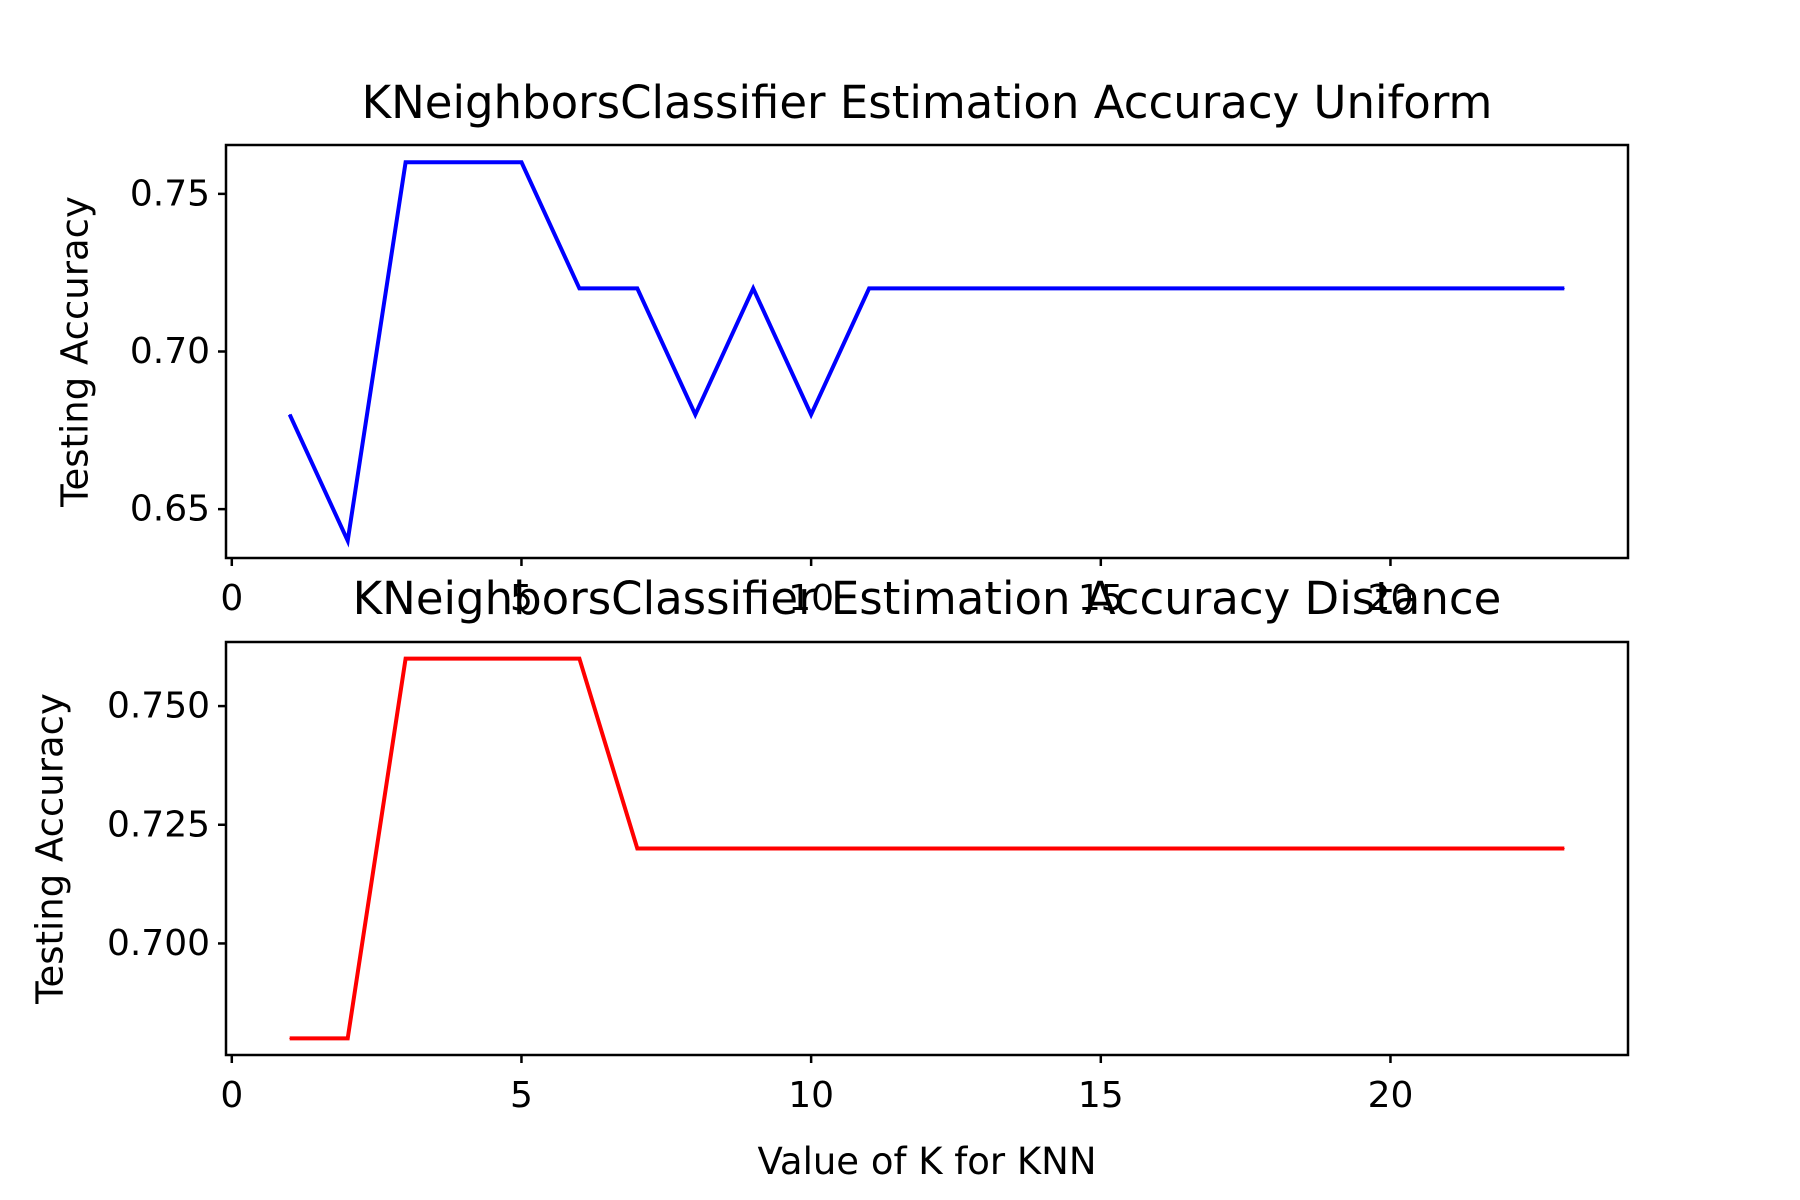 The image size is (1800, 1200). I want to click on y-tick-label: 0.700, so click(158, 943).